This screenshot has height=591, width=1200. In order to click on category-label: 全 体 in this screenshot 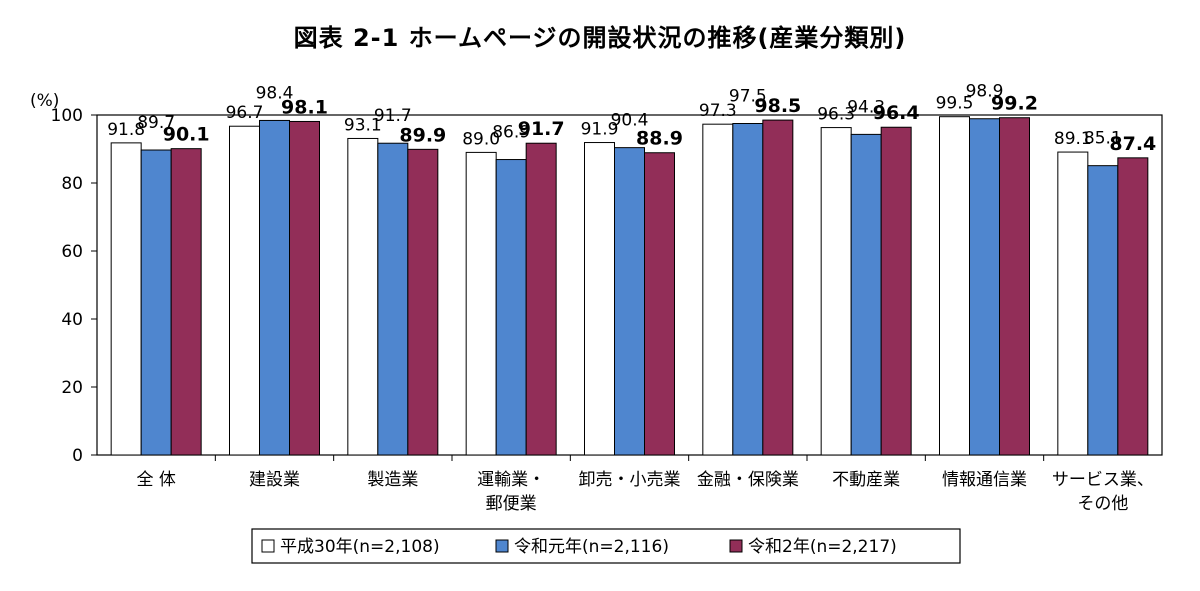, I will do `click(155, 480)`.